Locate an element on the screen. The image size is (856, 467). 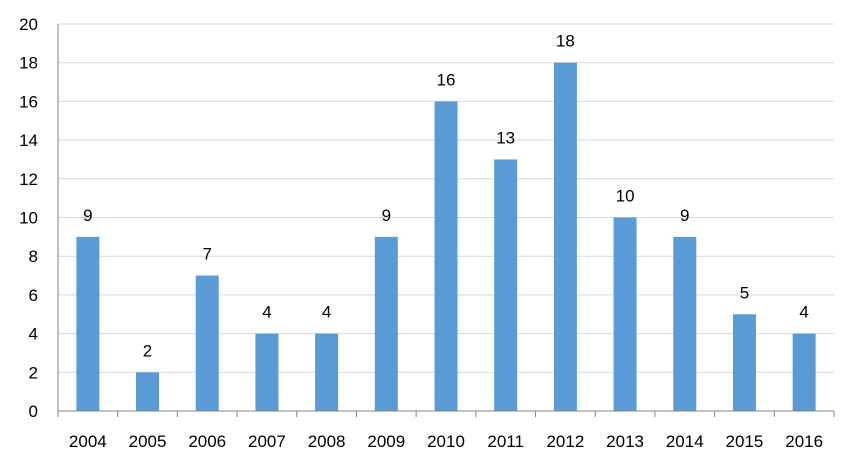
x-tick-label: 2007 is located at coordinates (267, 441).